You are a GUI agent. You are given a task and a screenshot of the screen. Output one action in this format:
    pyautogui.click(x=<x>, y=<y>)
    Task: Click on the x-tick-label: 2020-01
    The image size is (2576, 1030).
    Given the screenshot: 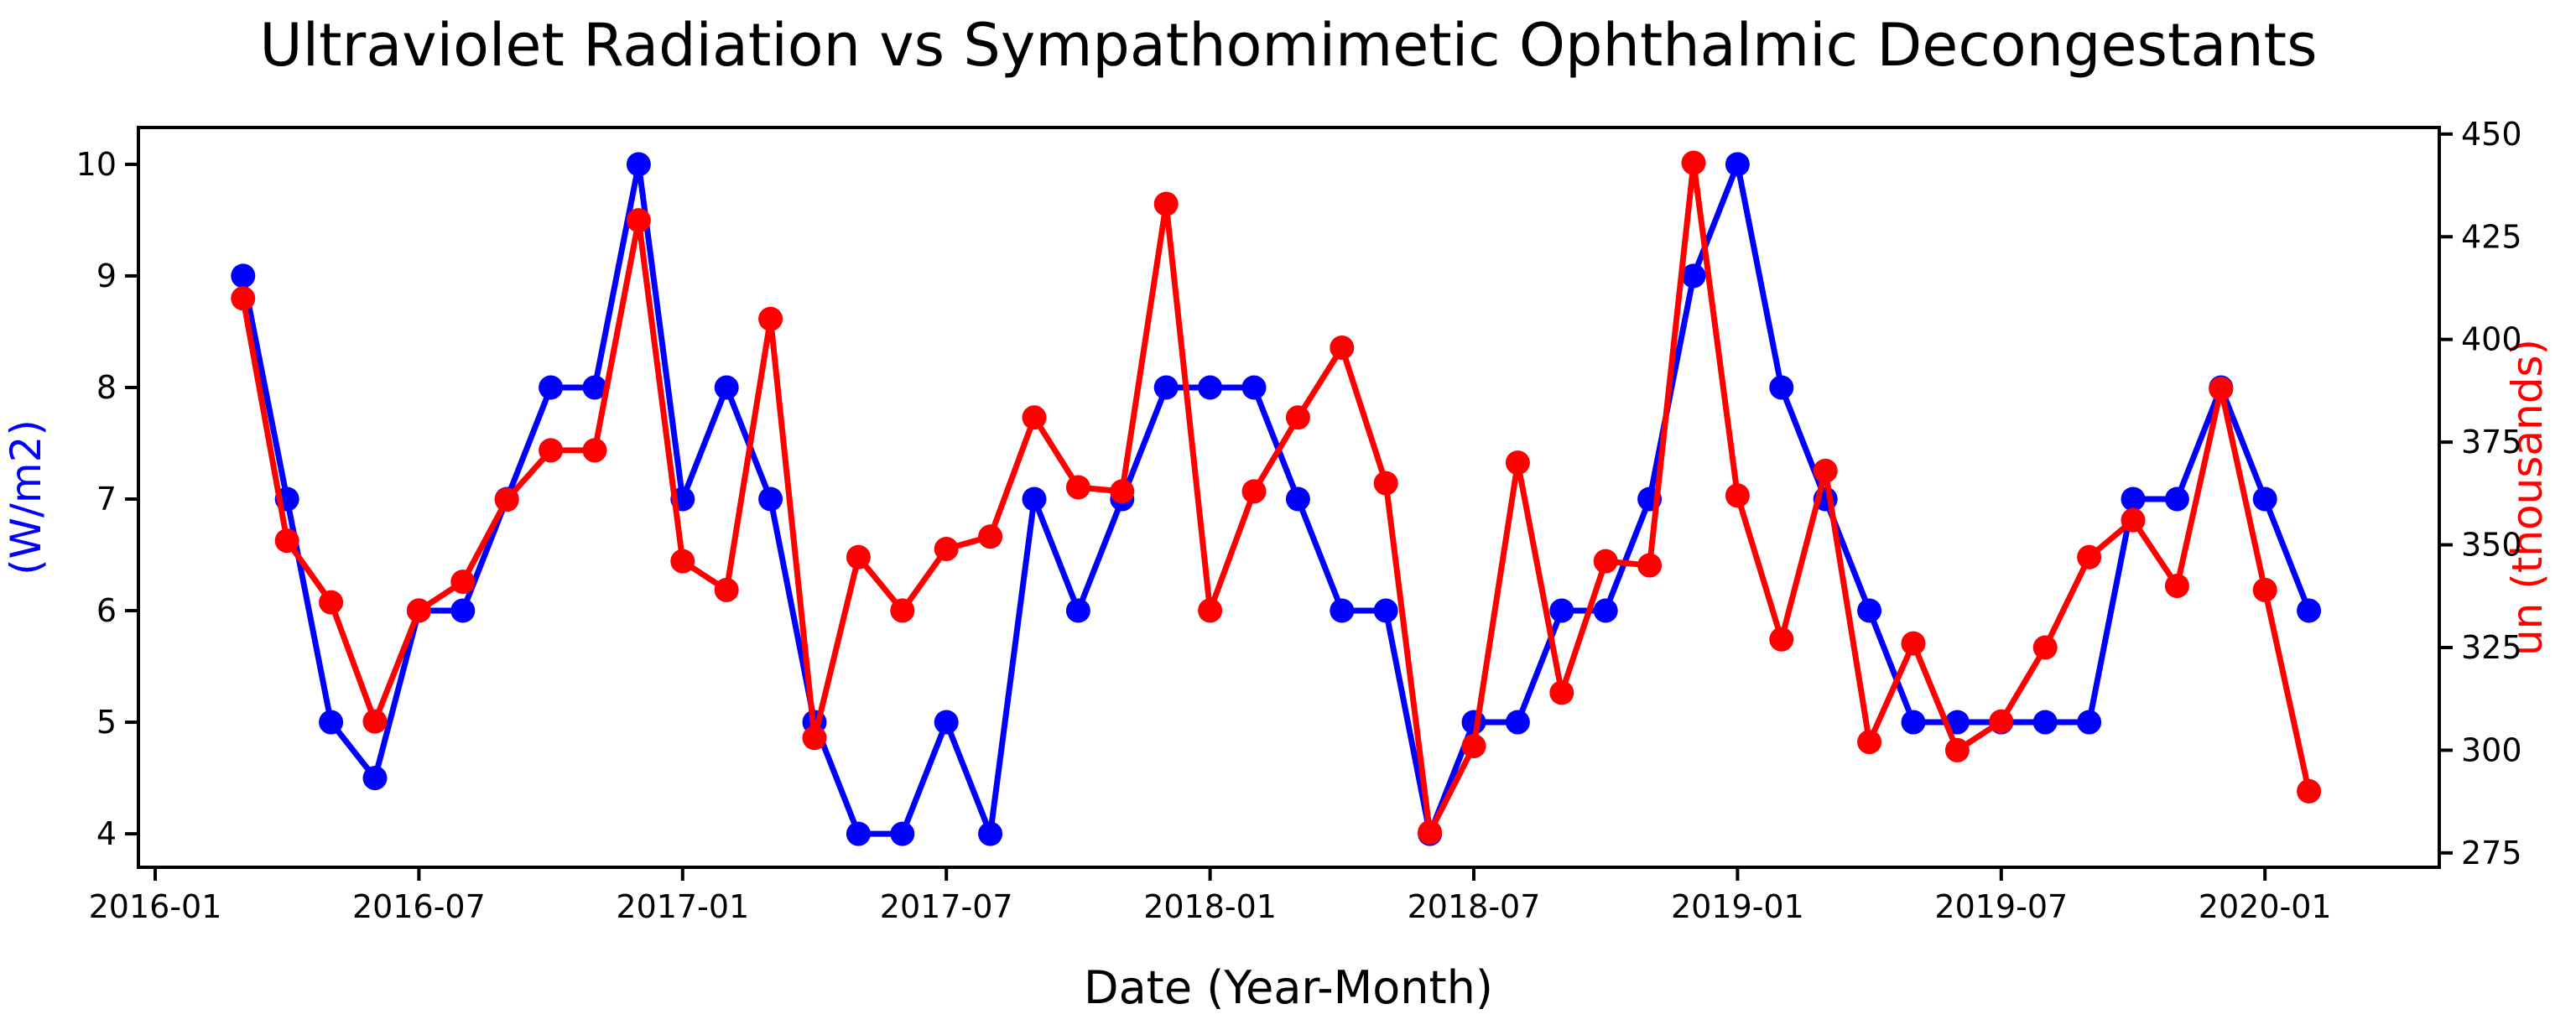 What is the action you would take?
    pyautogui.click(x=2265, y=907)
    